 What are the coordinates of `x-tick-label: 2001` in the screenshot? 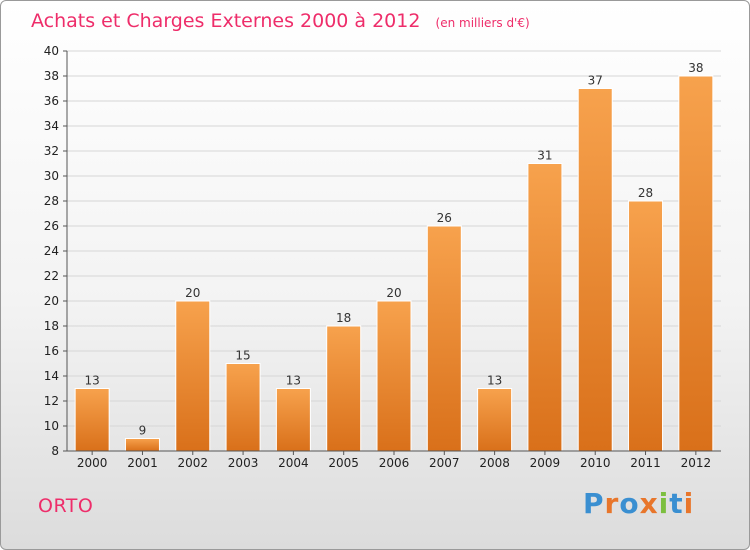 It's located at (142, 463).